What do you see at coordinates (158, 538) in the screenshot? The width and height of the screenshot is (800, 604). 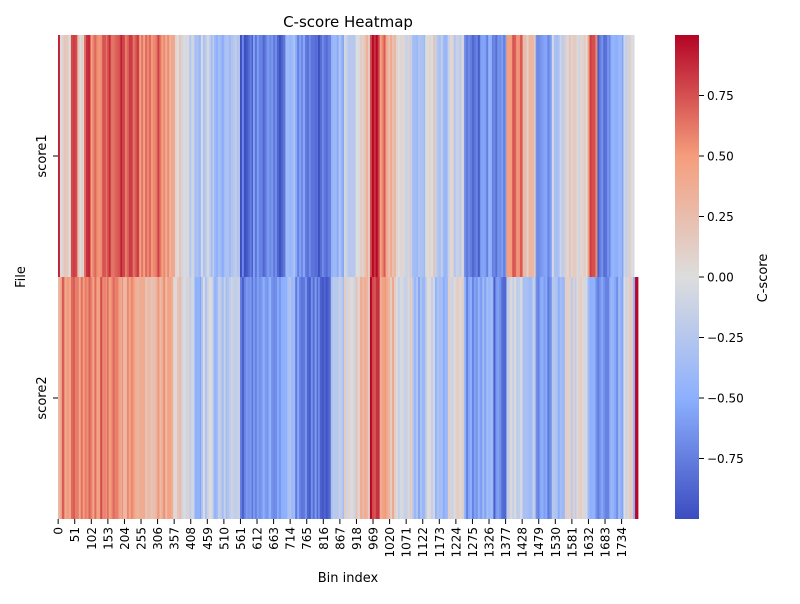 I see `x-tick-label: 306` at bounding box center [158, 538].